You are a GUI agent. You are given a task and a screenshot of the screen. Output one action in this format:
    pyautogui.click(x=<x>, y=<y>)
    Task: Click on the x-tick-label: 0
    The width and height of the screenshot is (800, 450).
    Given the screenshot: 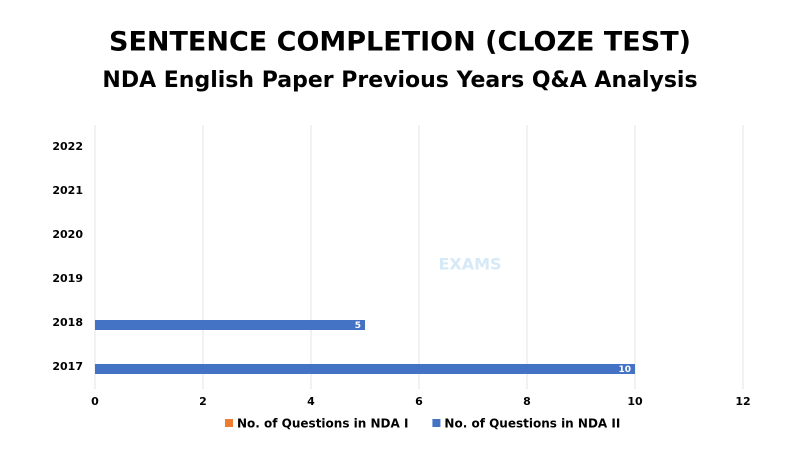 What is the action you would take?
    pyautogui.click(x=95, y=401)
    